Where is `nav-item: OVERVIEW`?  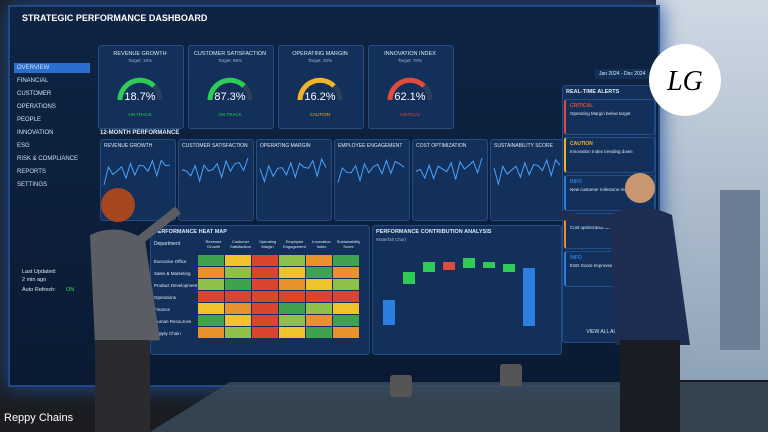
nav-item: OVERVIEW is located at coordinates (52, 68).